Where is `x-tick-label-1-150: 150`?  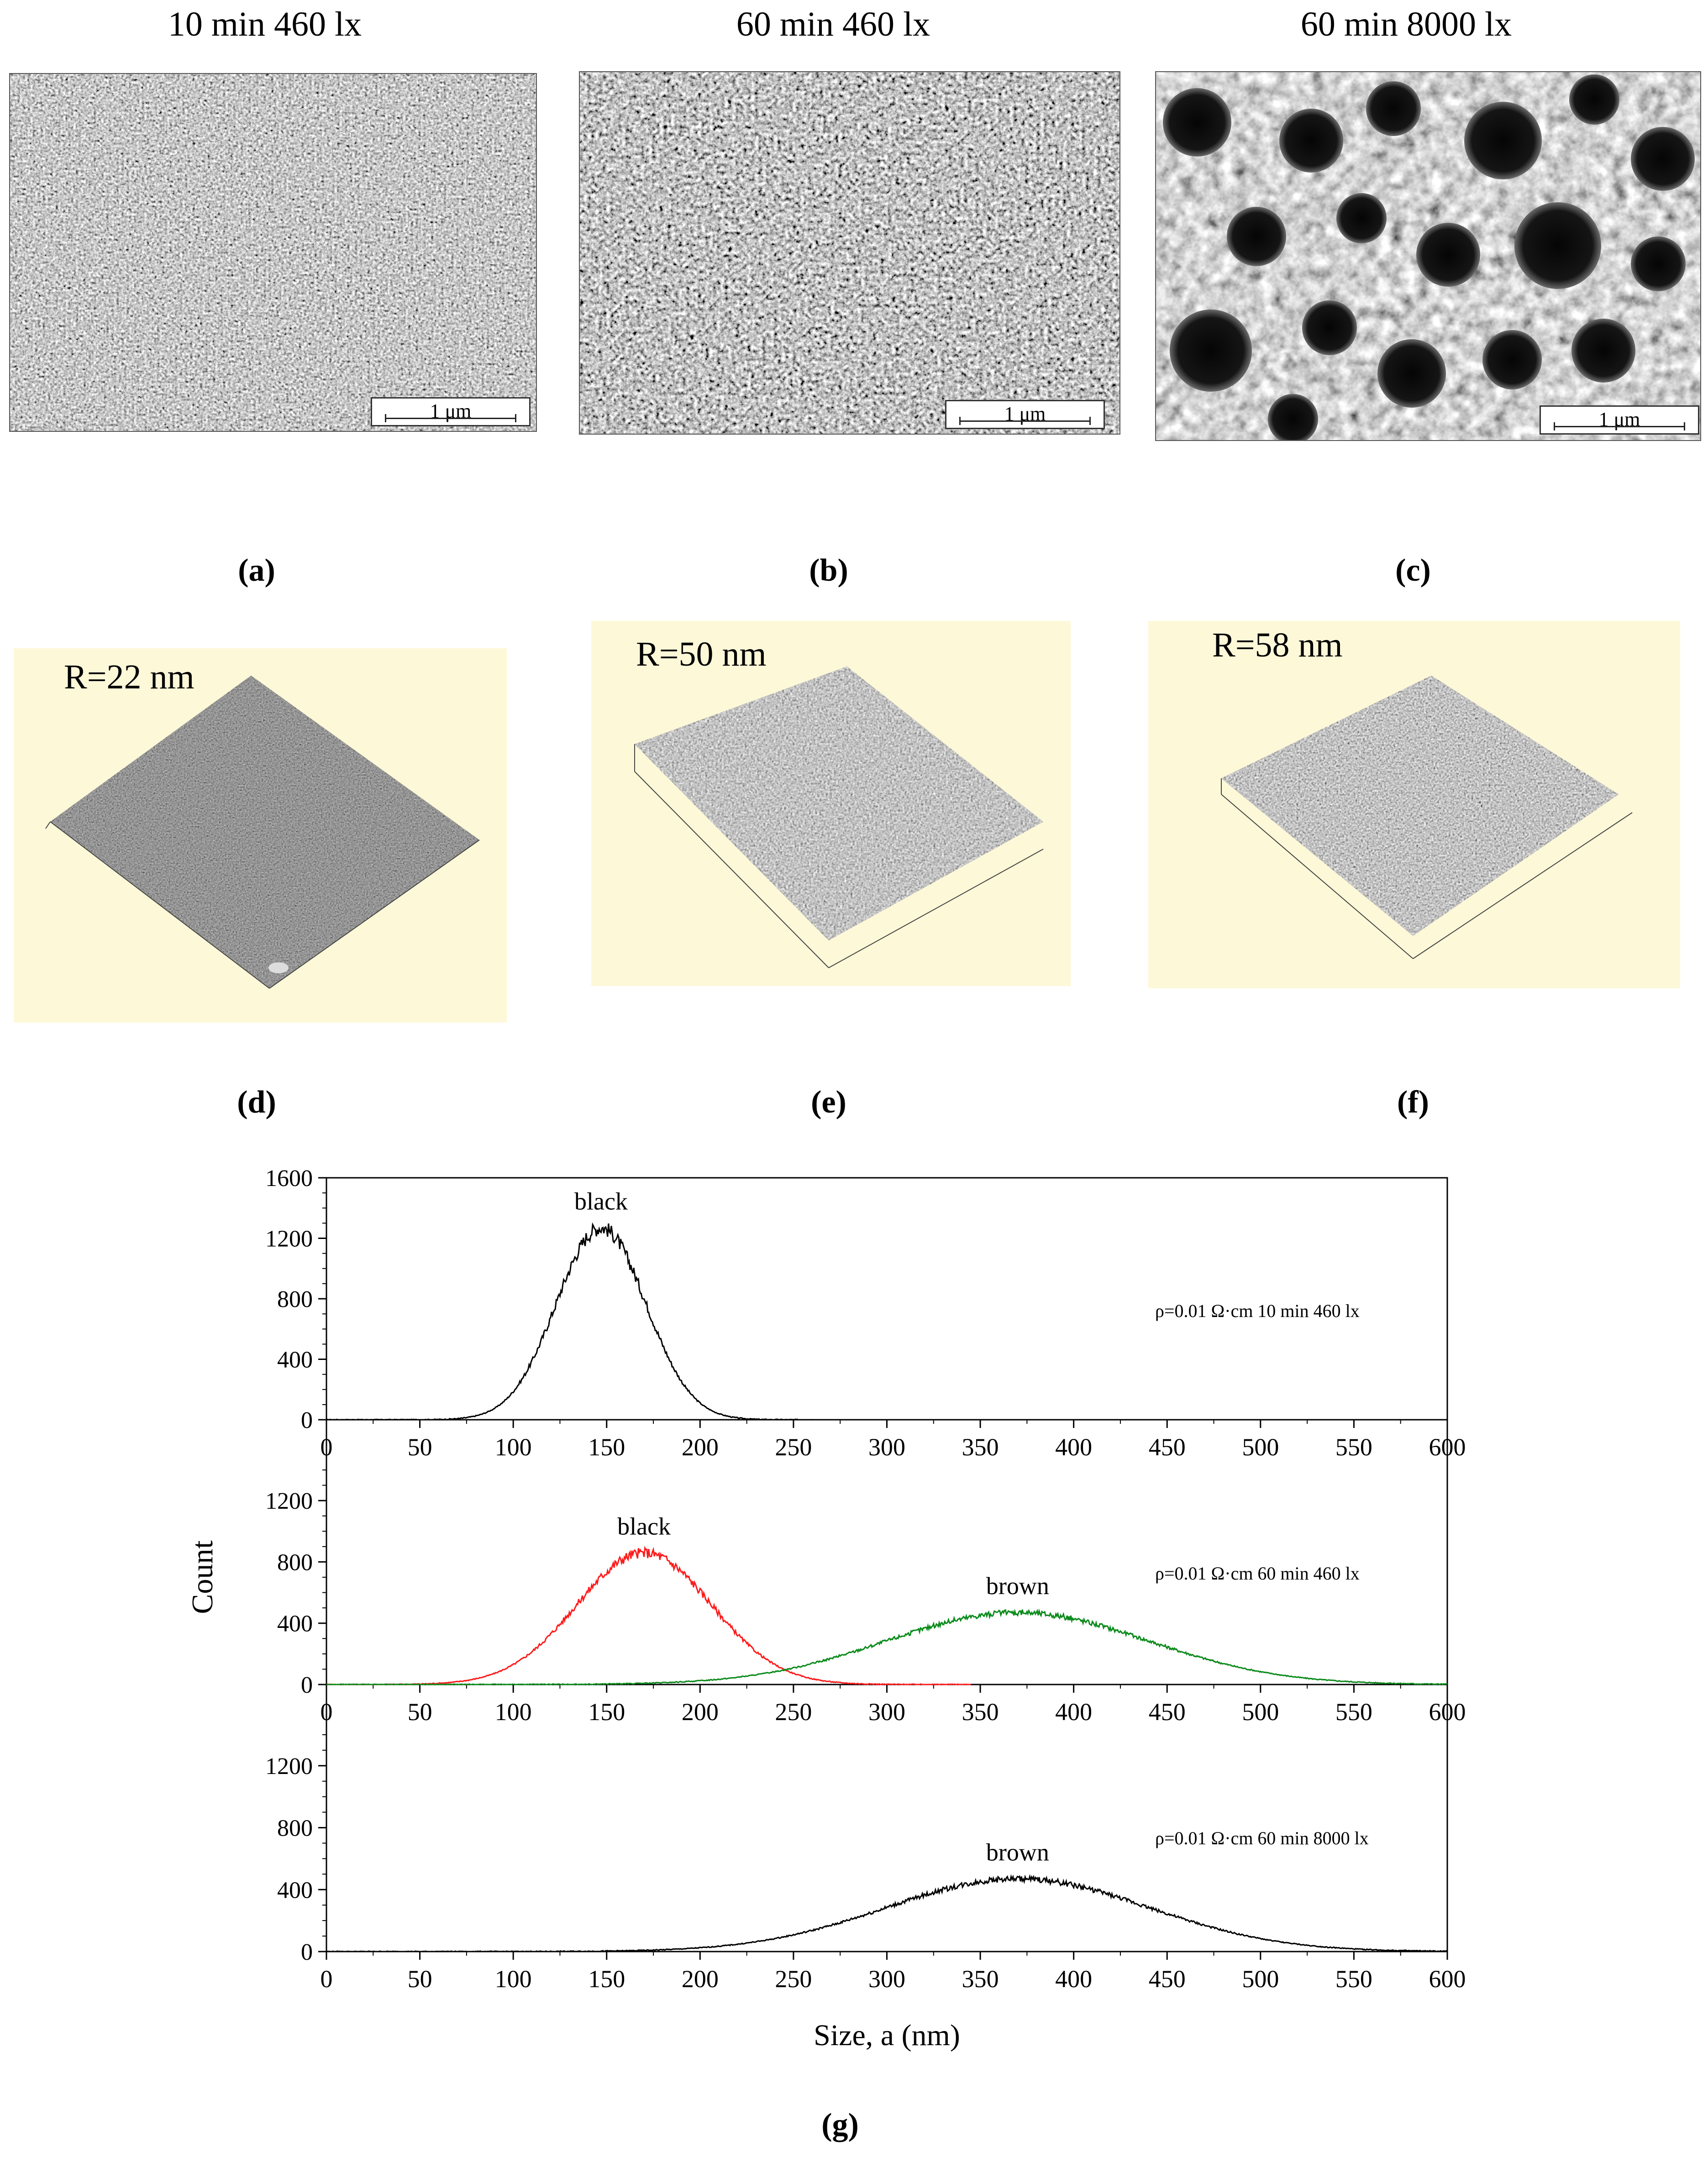 x-tick-label-1-150: 150 is located at coordinates (606, 1712).